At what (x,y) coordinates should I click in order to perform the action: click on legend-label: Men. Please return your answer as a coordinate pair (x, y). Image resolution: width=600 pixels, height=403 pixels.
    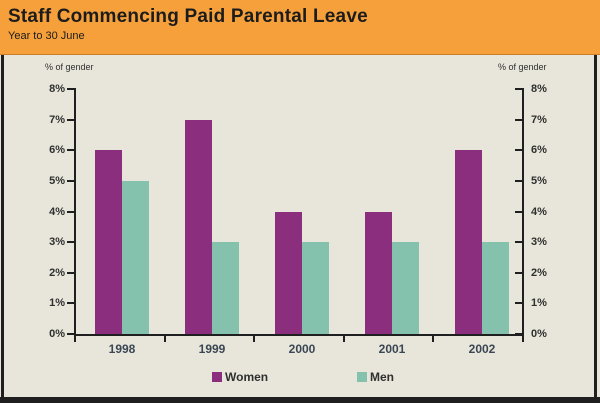
    Looking at the image, I should click on (382, 377).